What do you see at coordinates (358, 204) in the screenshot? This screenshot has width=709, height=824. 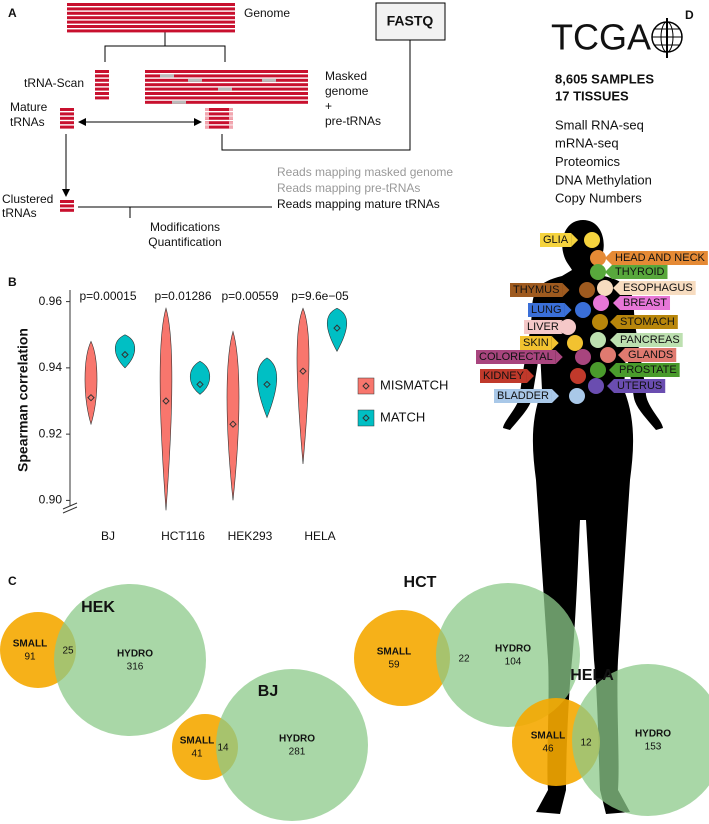 I see `label: Reads mapping mature tRNAs` at bounding box center [358, 204].